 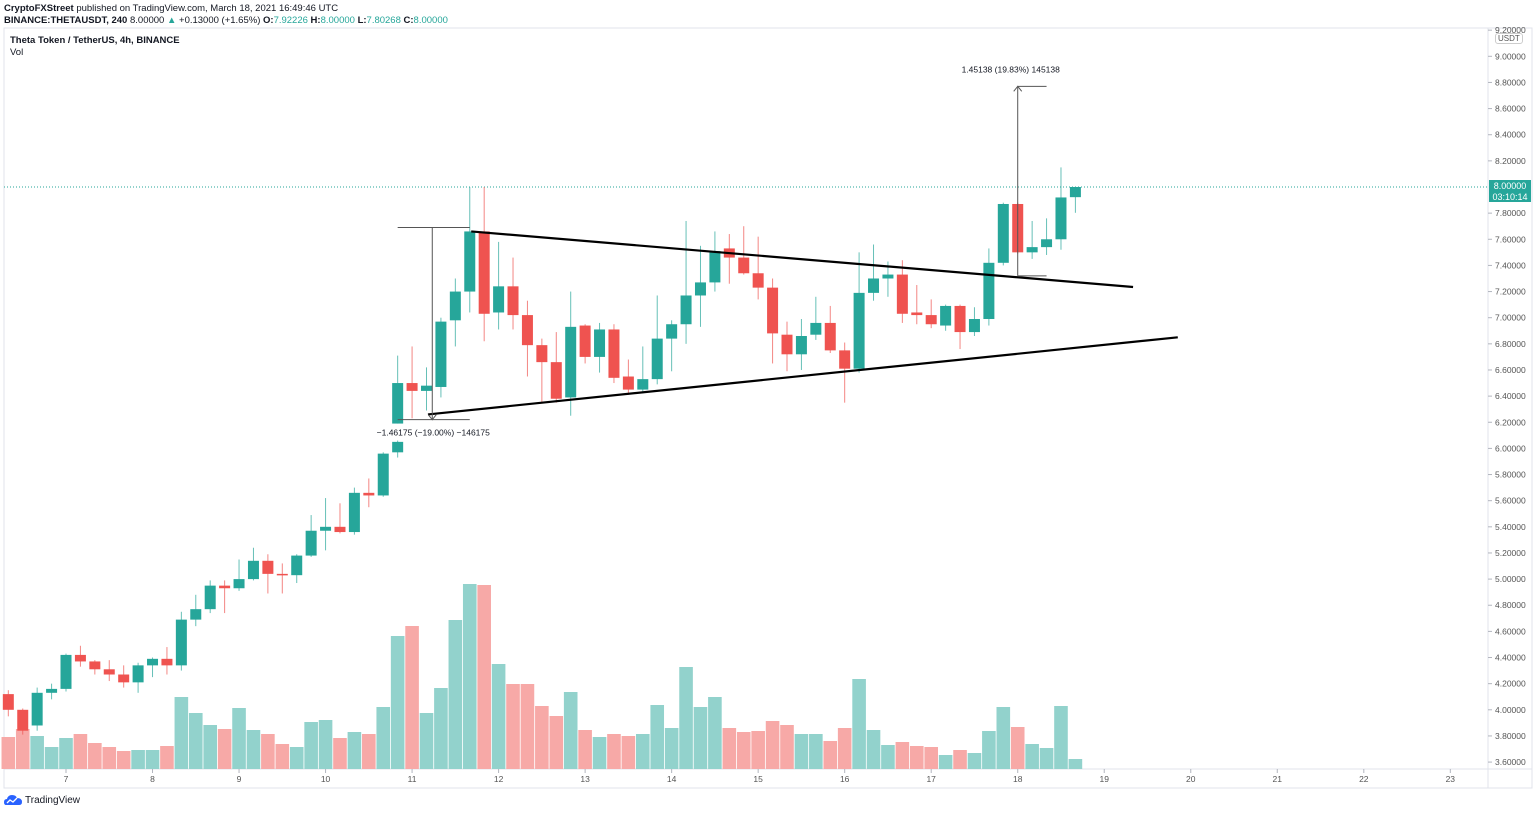 What do you see at coordinates (1510, 422) in the screenshot?
I see `y-tick-label: 6.20000` at bounding box center [1510, 422].